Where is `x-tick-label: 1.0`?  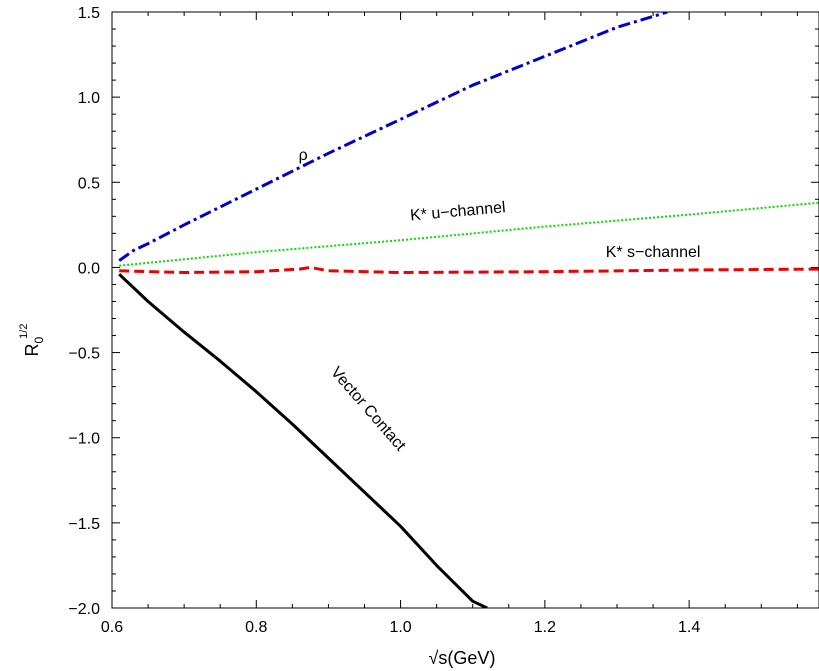
x-tick-label: 1.0 is located at coordinates (400, 627).